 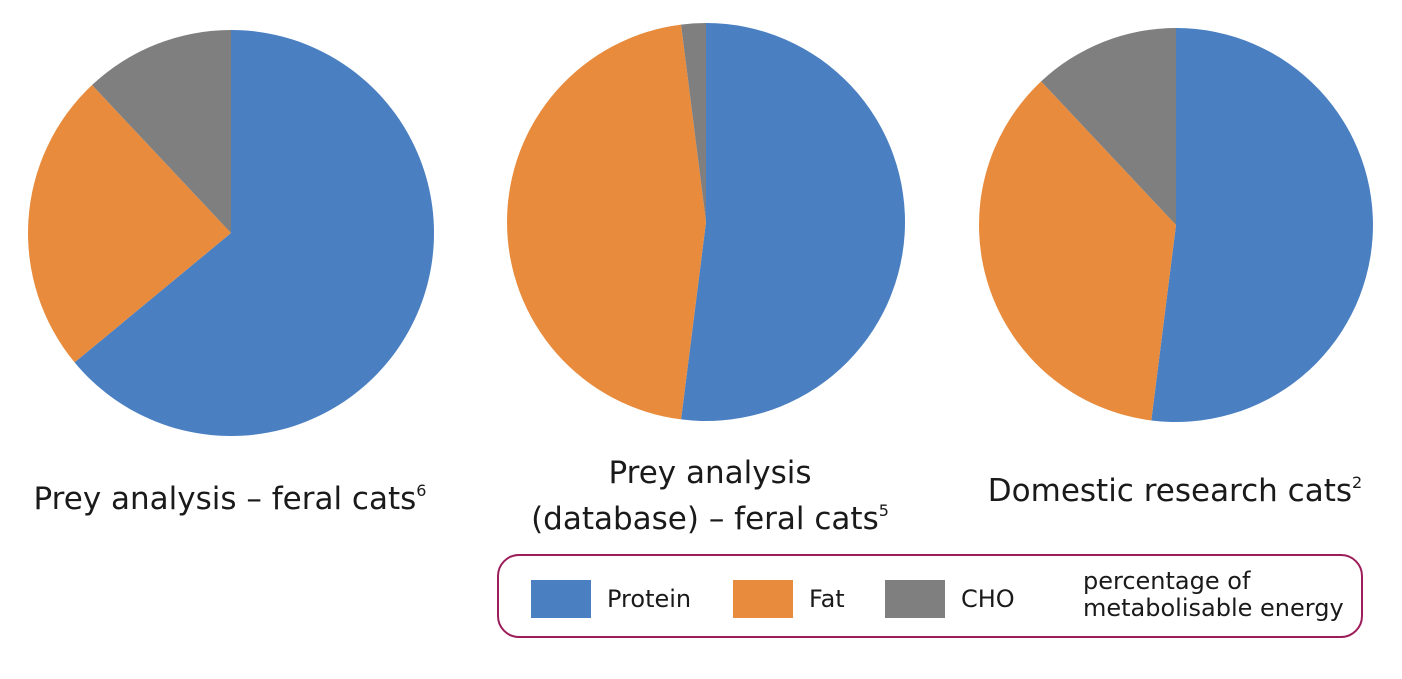 I want to click on pie-title-superscript: 6, so click(x=421, y=490).